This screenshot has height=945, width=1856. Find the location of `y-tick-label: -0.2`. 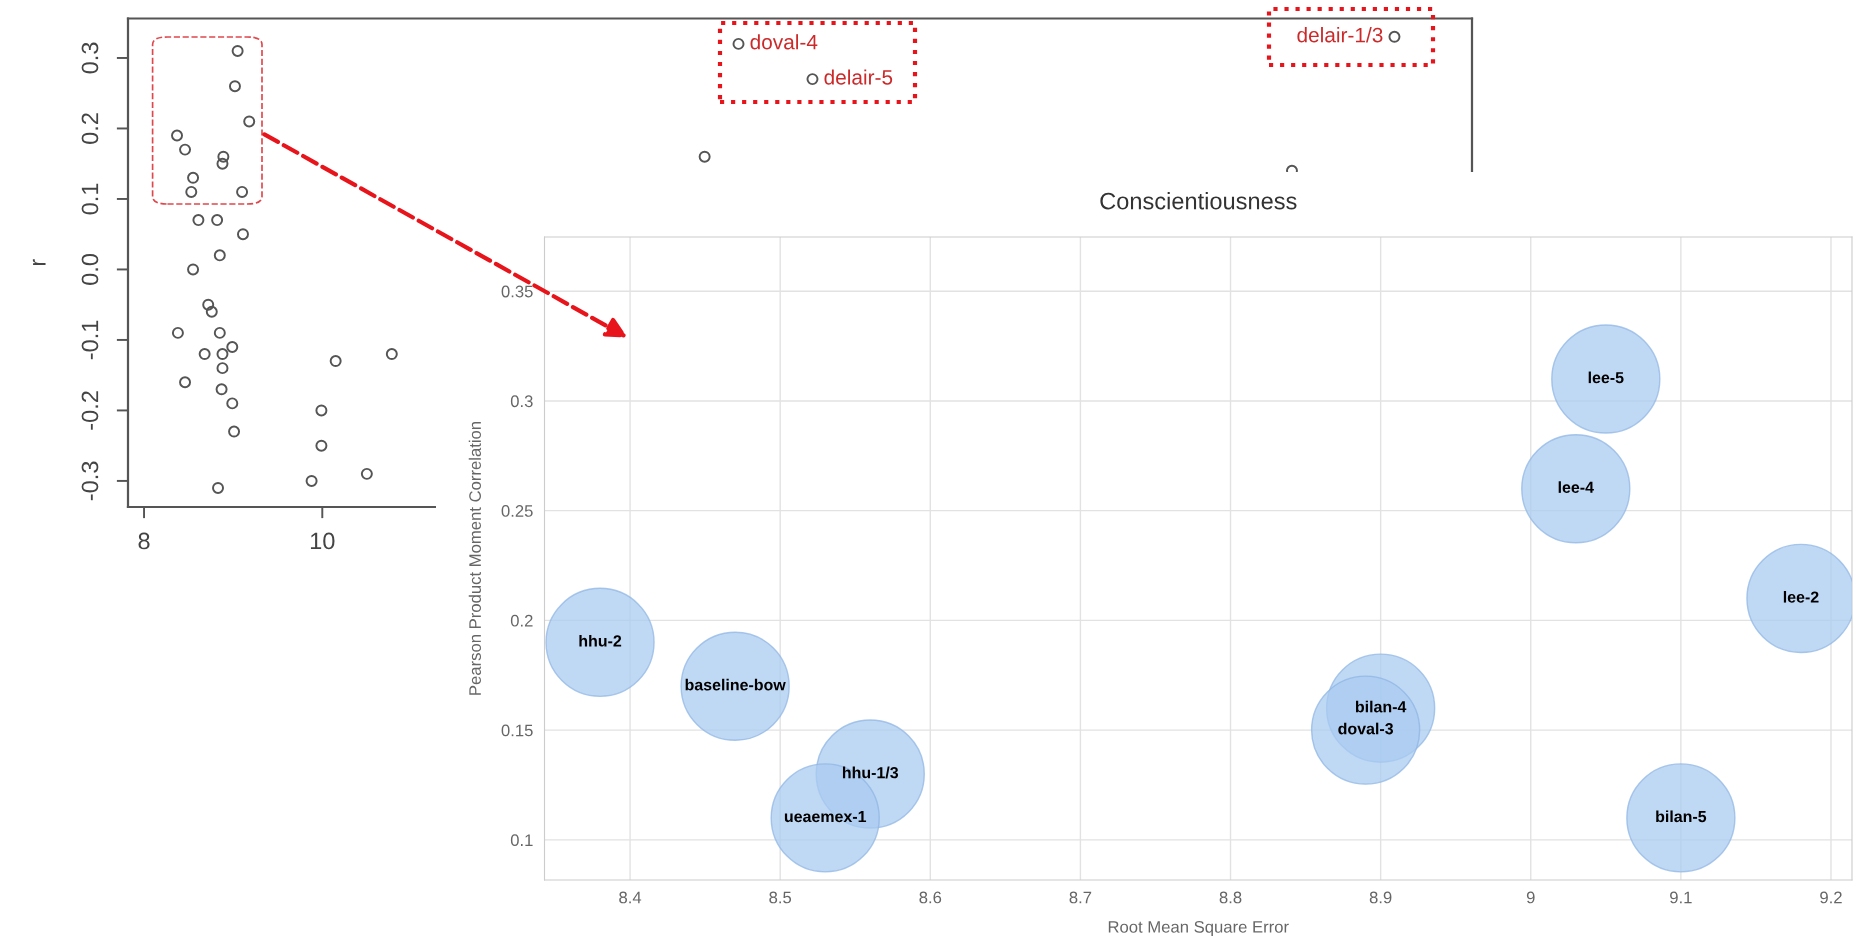

y-tick-label: -0.2 is located at coordinates (90, 410).